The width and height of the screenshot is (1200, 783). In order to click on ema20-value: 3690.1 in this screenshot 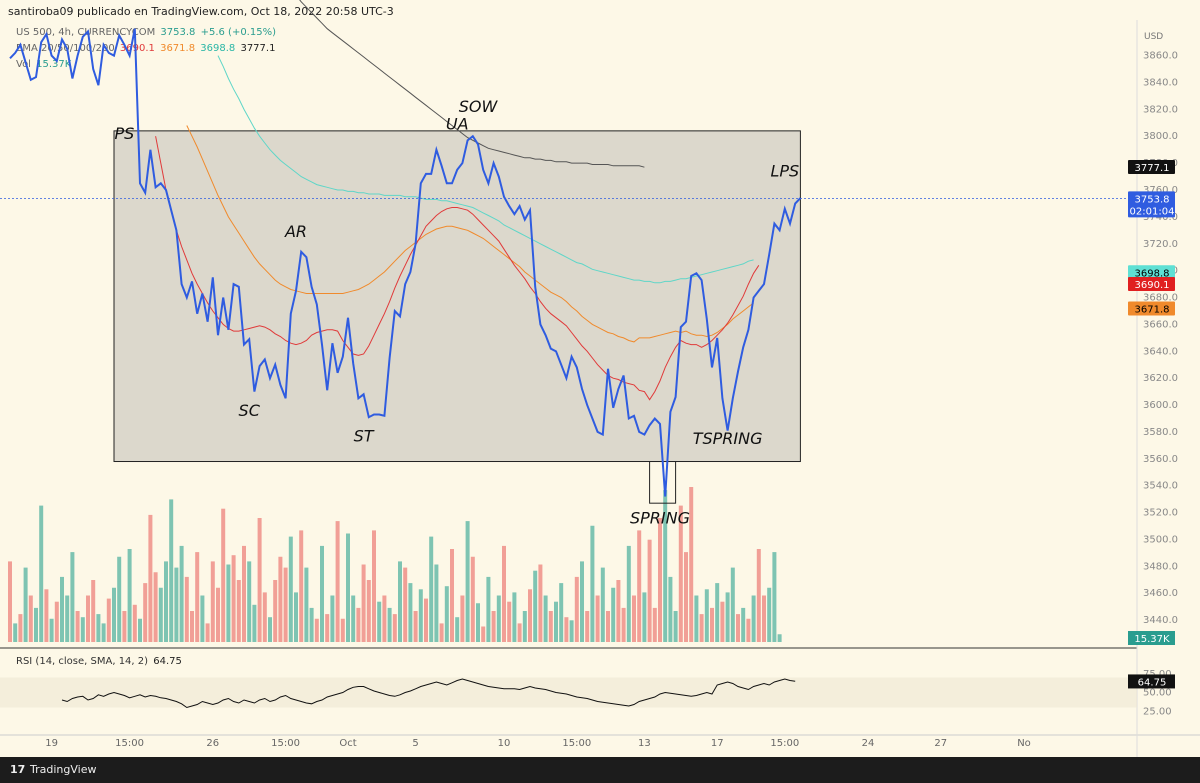, I will do `click(137, 48)`.